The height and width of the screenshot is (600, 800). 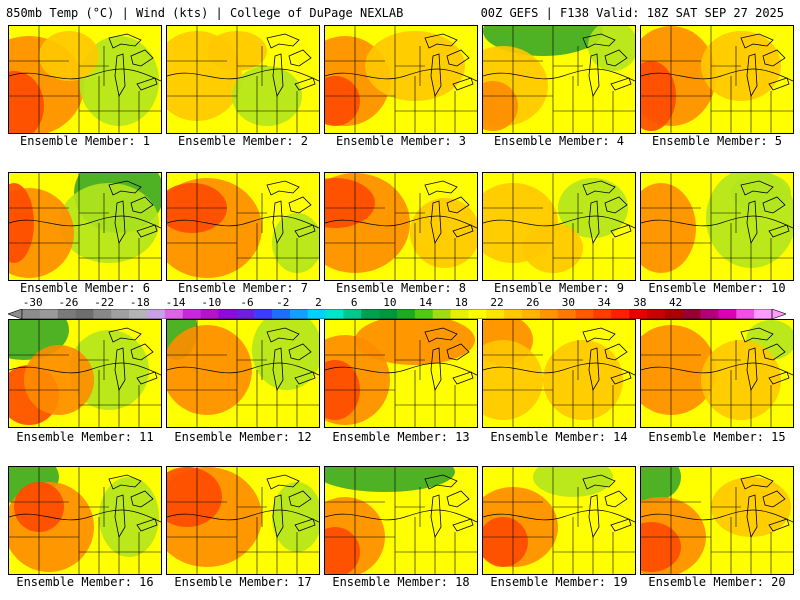 What do you see at coordinates (559, 437) in the screenshot?
I see `member-caption: Ensemble Member: 14` at bounding box center [559, 437].